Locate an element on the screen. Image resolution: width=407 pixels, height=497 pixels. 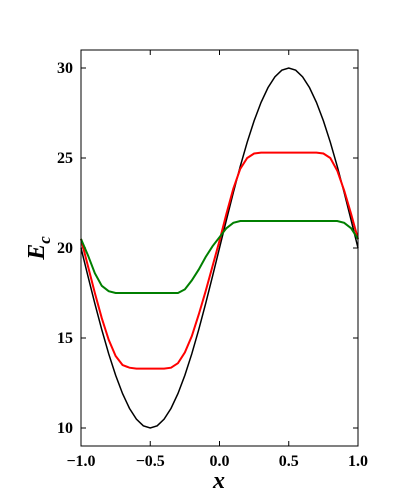
y-tick-label: 25 is located at coordinates (65, 158).